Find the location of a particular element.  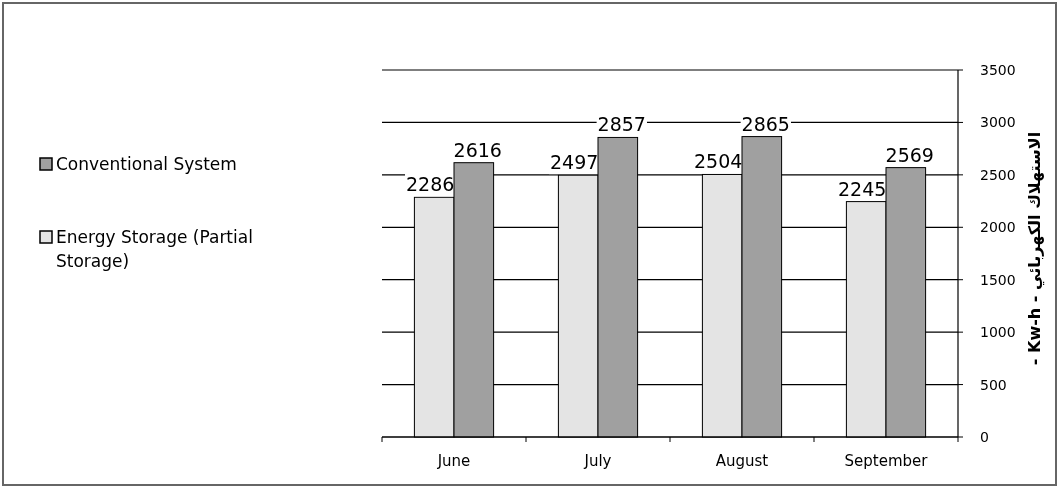

data-label: 2857 is located at coordinates (621, 124).